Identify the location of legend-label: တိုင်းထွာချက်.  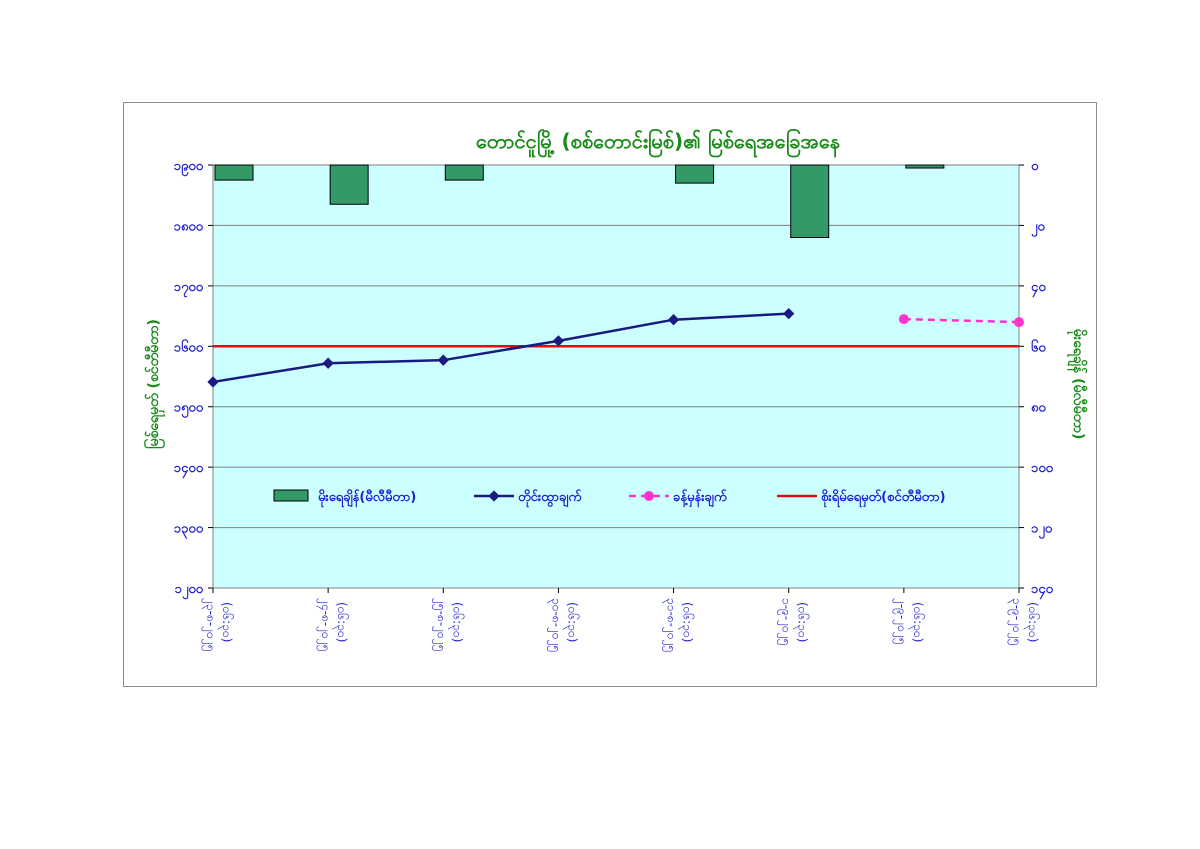
(549, 498).